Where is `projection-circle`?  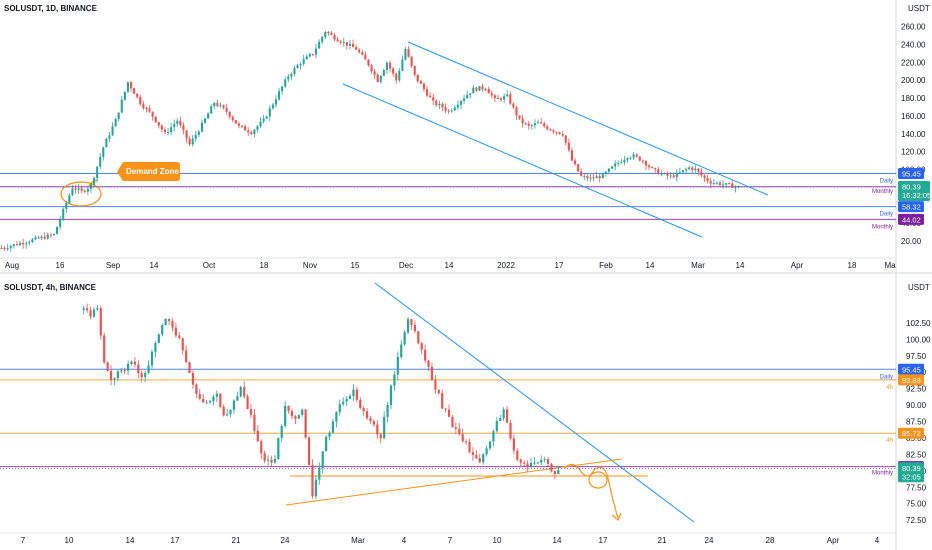 projection-circle is located at coordinates (598, 480).